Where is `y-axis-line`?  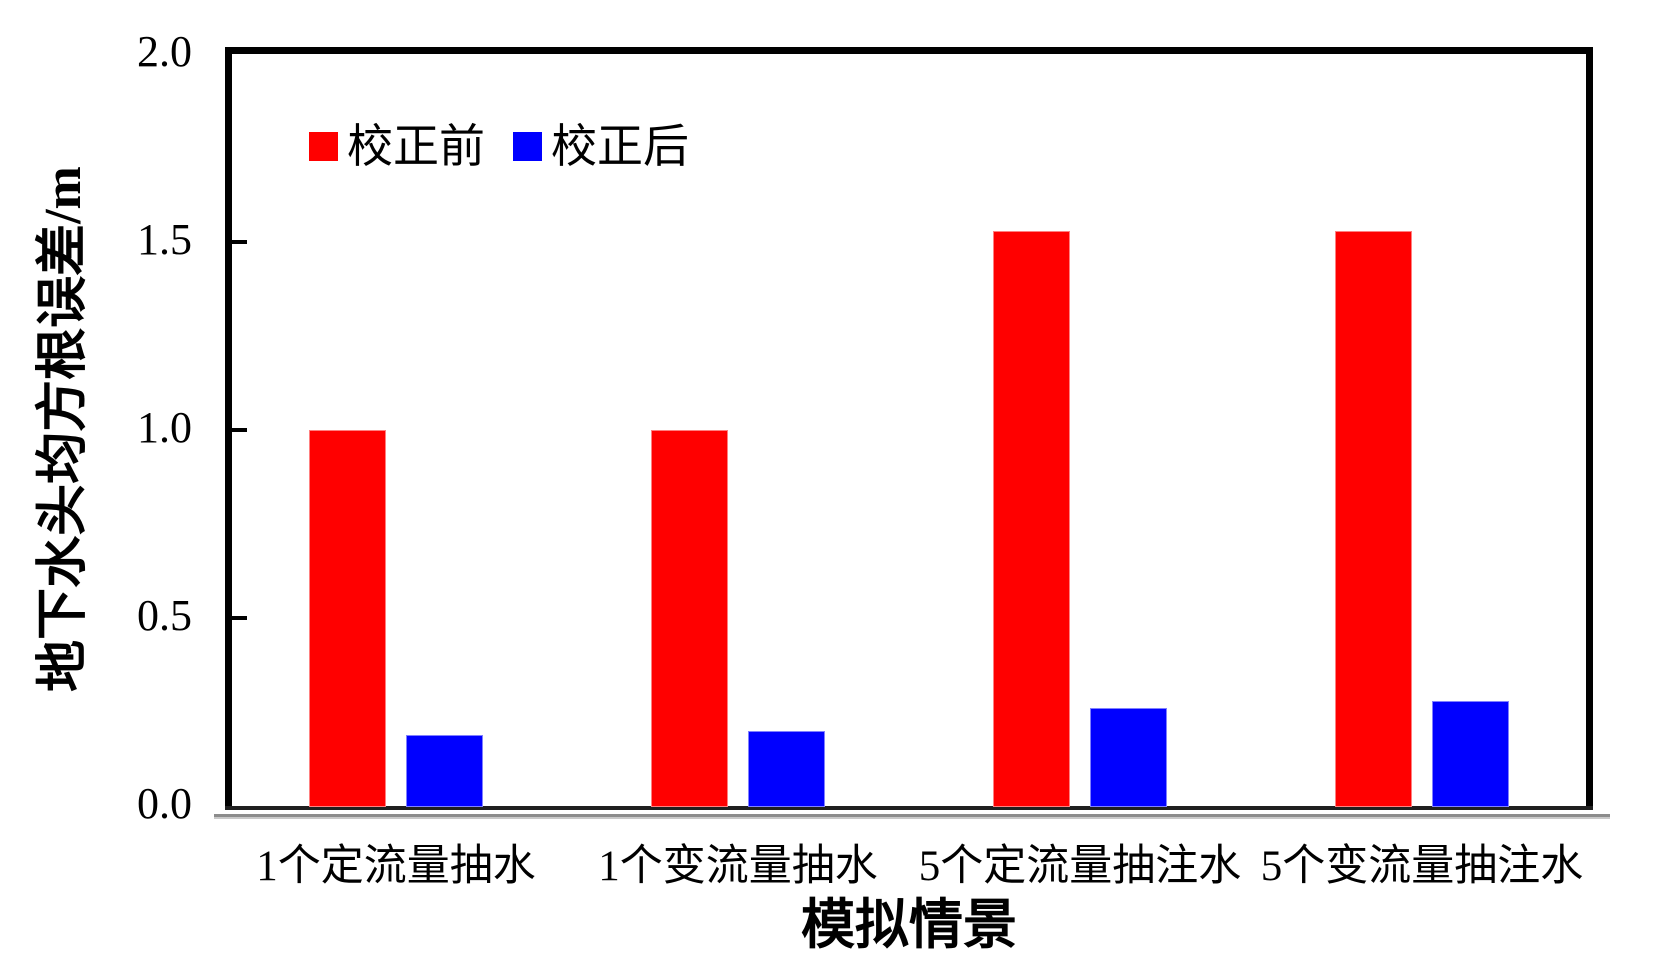 y-axis-line is located at coordinates (228, 428).